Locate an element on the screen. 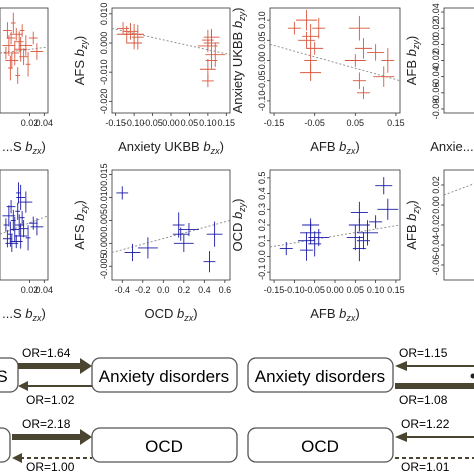 The height and width of the screenshot is (474, 474). y-tick-label: -0.05 is located at coordinates (262, 80).